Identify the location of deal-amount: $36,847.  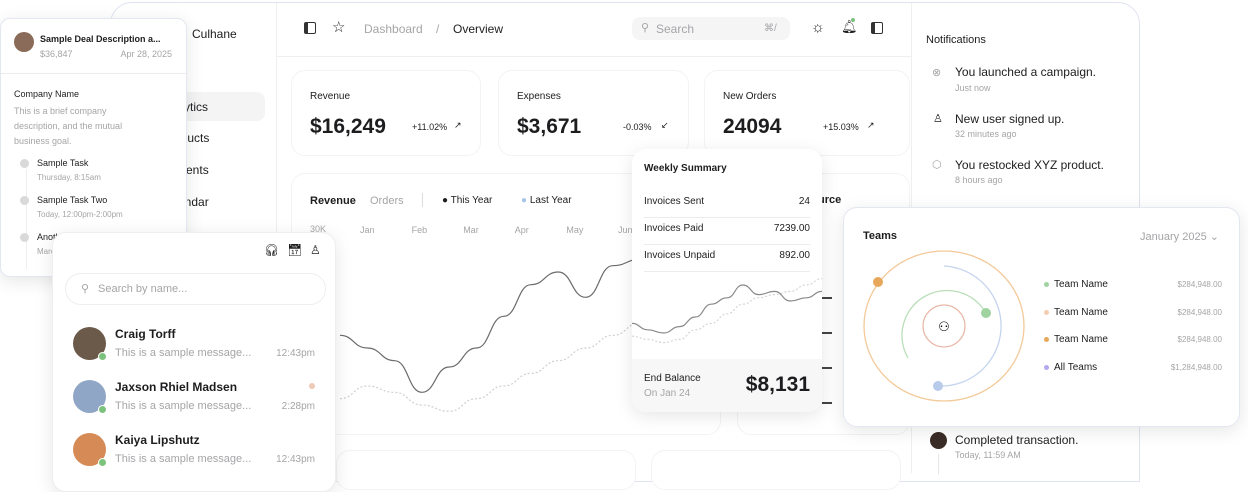
(56, 54).